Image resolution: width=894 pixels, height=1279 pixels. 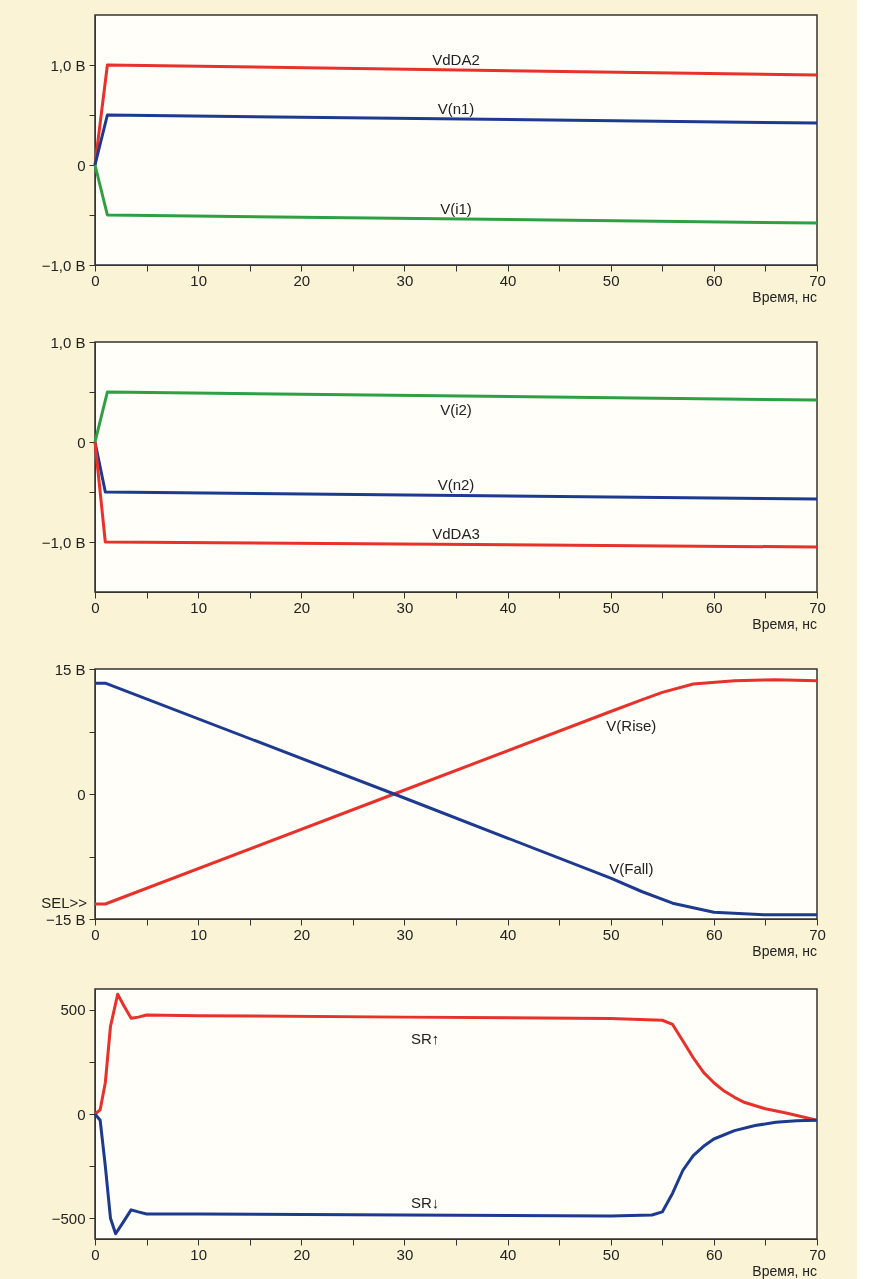 What do you see at coordinates (65, 919) in the screenshot?
I see `y-tick-label: −15 В` at bounding box center [65, 919].